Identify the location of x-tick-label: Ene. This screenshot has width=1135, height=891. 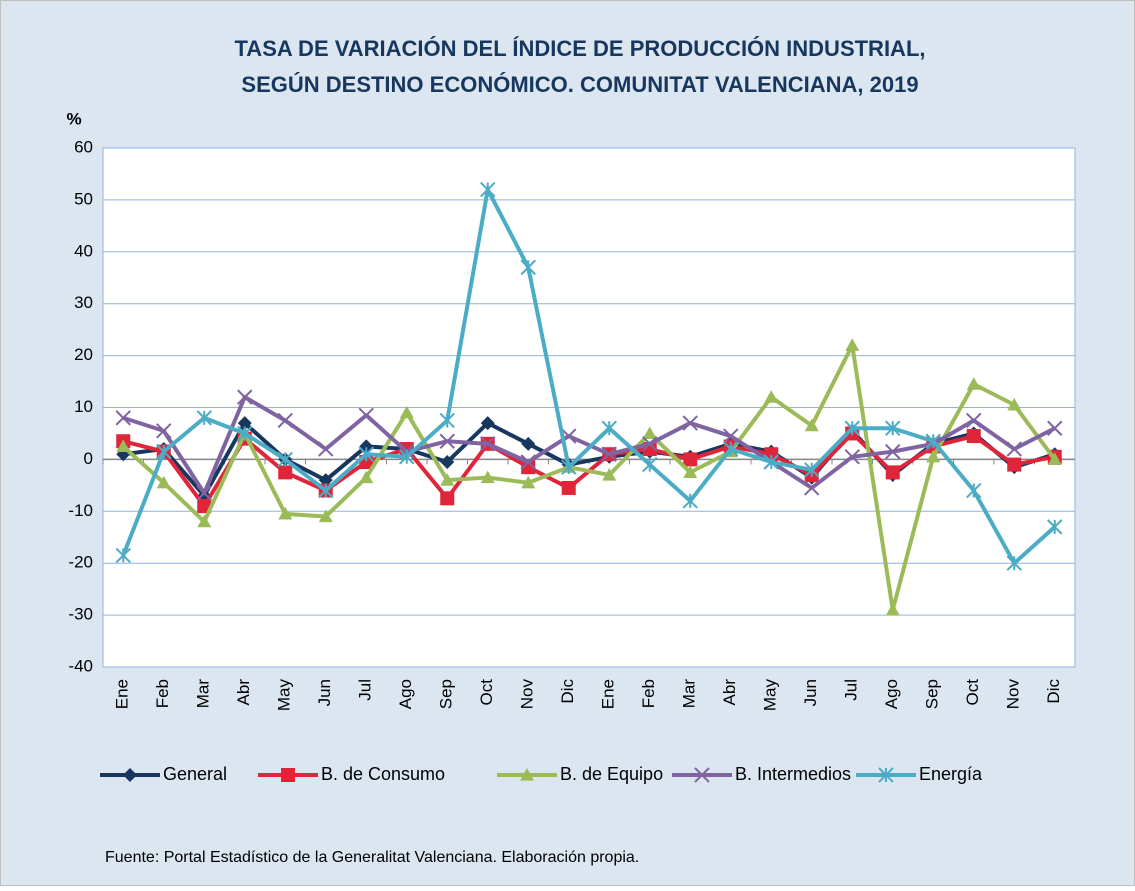
(608, 694).